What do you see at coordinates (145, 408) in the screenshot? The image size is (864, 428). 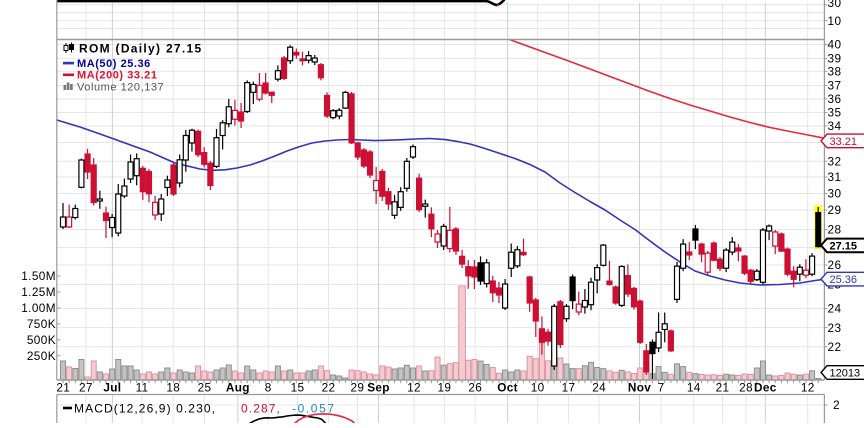 I see `svg-text: MACD(12,26,9) 0.230,` at bounding box center [145, 408].